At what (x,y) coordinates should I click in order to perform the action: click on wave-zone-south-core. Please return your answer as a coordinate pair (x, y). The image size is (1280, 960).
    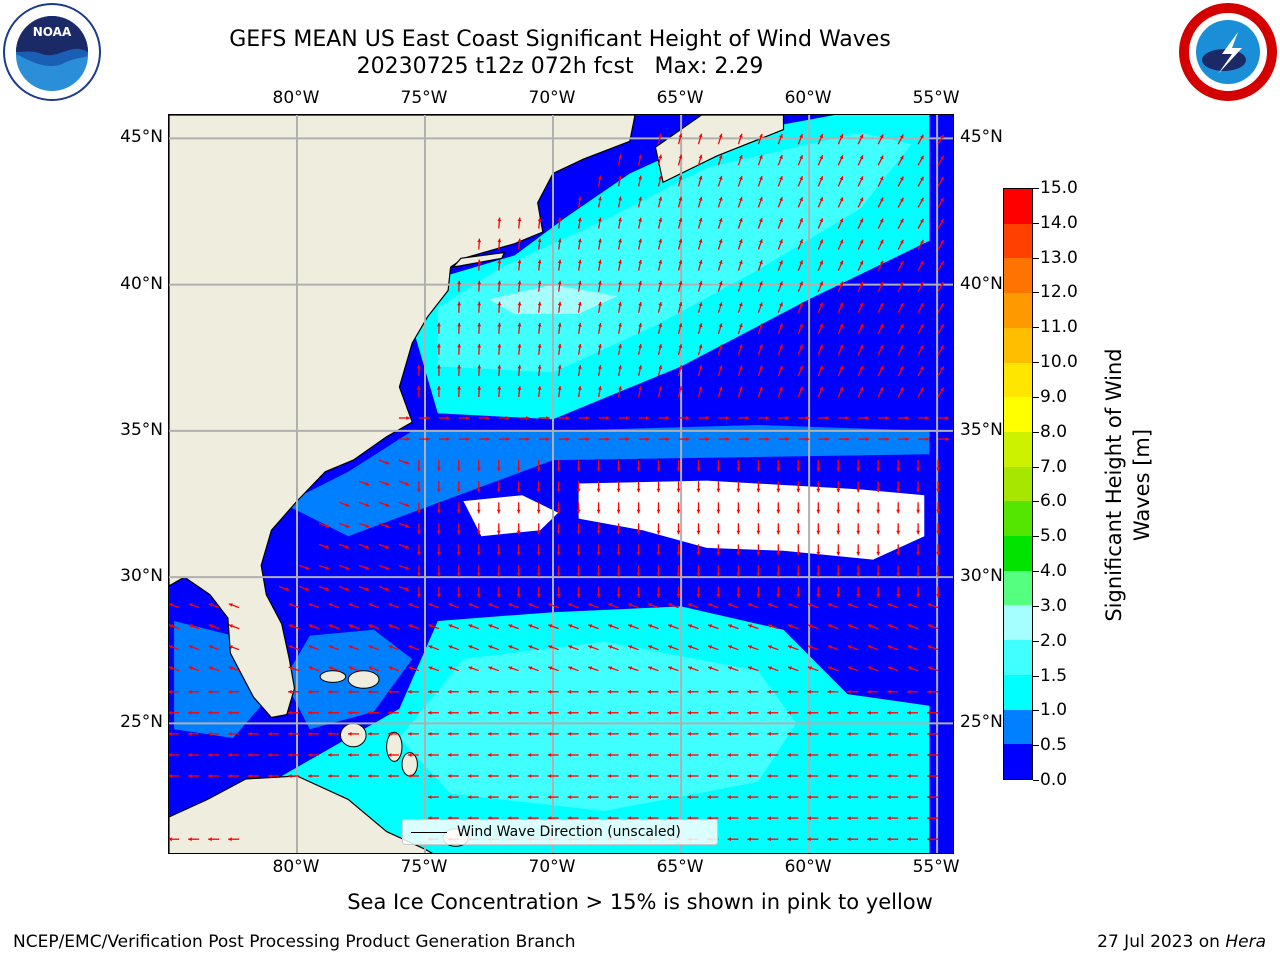
    Looking at the image, I should click on (598, 726).